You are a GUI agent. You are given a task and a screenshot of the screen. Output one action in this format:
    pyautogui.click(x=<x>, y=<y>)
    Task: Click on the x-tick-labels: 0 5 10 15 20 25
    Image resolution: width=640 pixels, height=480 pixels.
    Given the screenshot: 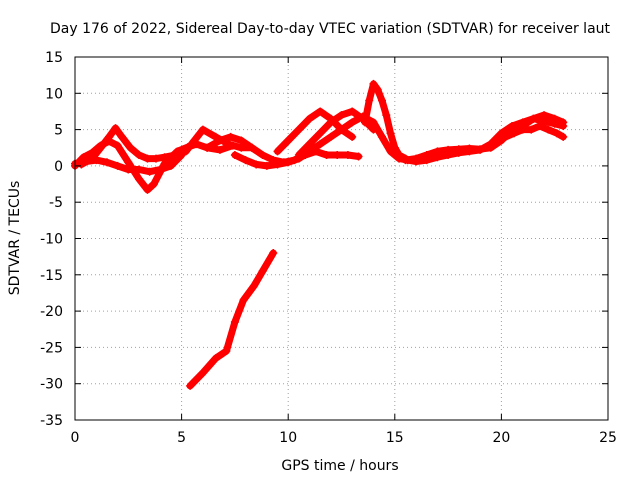 What is the action you would take?
    pyautogui.click(x=344, y=438)
    